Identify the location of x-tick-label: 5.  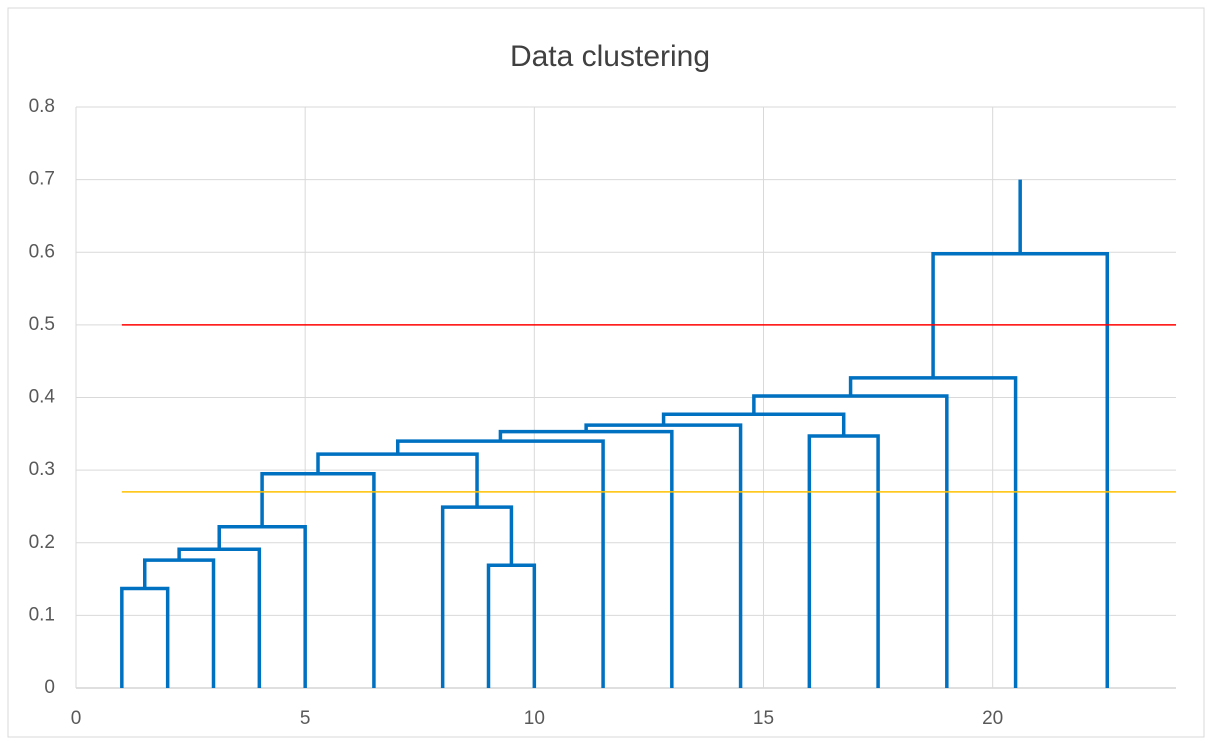
(305, 718).